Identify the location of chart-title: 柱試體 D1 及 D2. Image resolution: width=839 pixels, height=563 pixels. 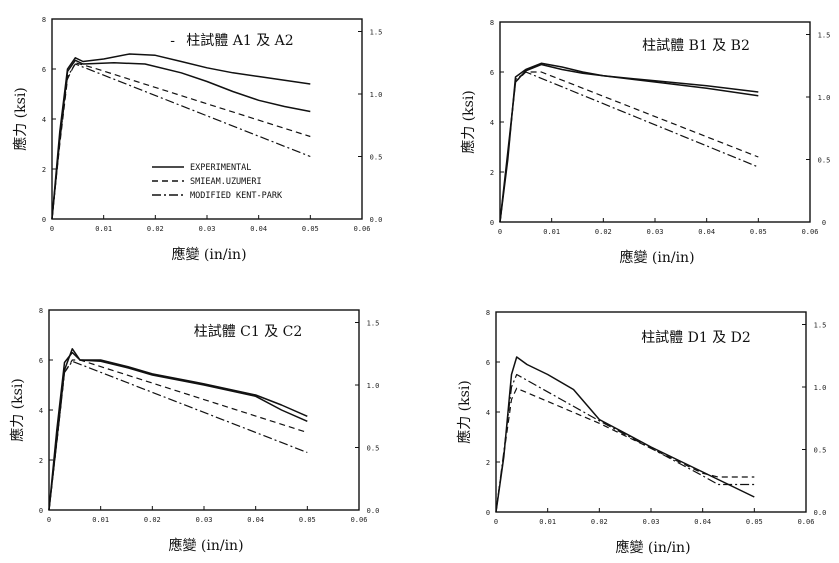
(696, 338).